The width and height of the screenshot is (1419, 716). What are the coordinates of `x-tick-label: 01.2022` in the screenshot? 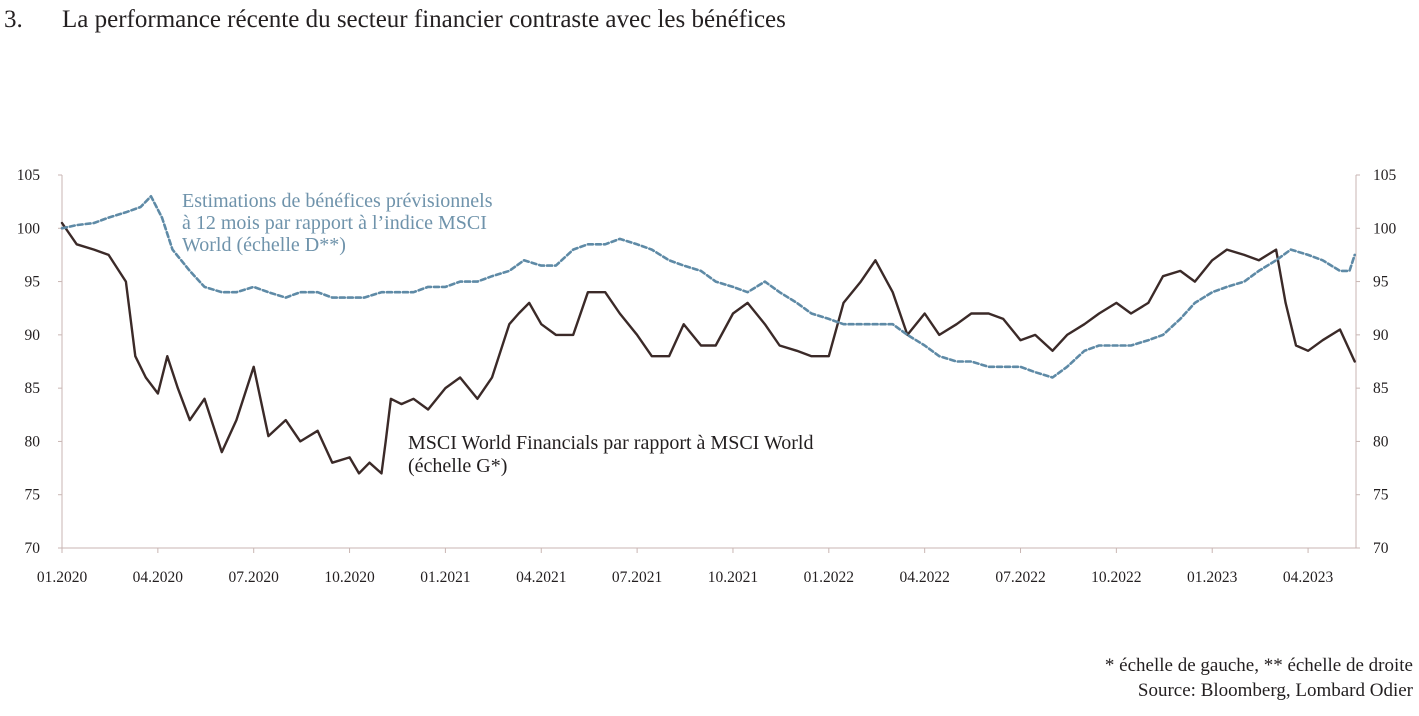 It's located at (829, 577).